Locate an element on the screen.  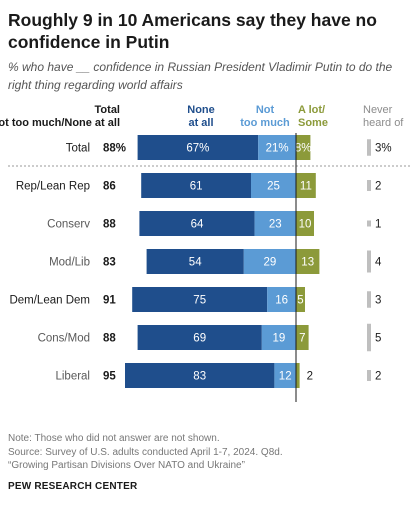
bar-a-lot-some-rep-lean-rep is located at coordinates (306, 185).